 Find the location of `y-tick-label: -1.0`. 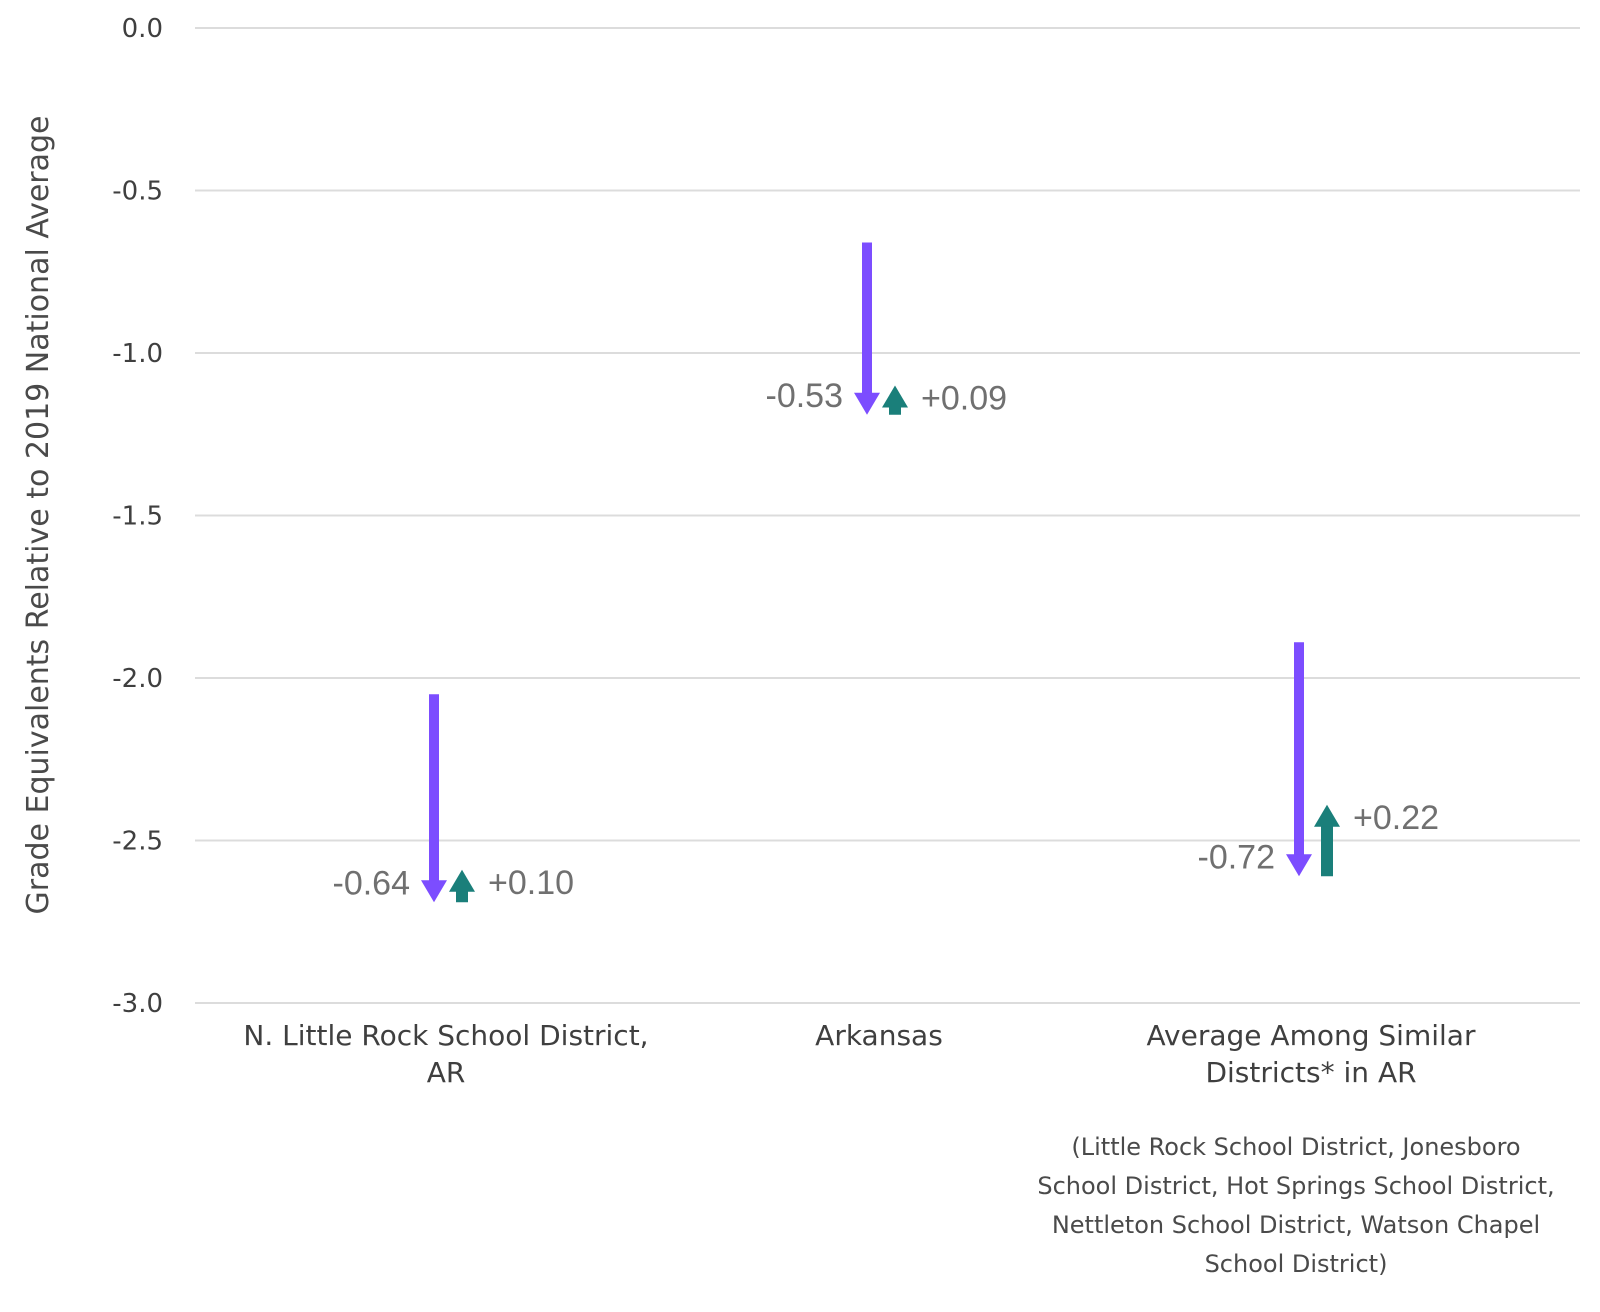

y-tick-label: -1.0 is located at coordinates (137, 354).